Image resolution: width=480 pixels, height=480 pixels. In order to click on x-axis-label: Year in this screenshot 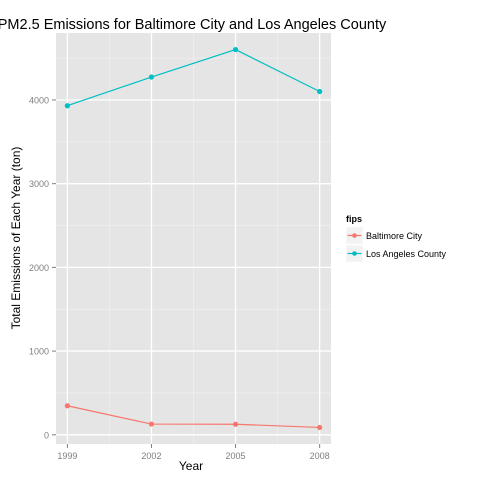, I will do `click(191, 466)`.